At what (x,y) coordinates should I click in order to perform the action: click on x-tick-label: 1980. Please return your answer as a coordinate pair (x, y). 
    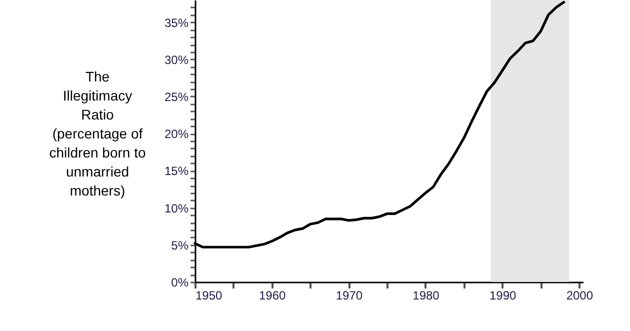
    Looking at the image, I should click on (426, 295).